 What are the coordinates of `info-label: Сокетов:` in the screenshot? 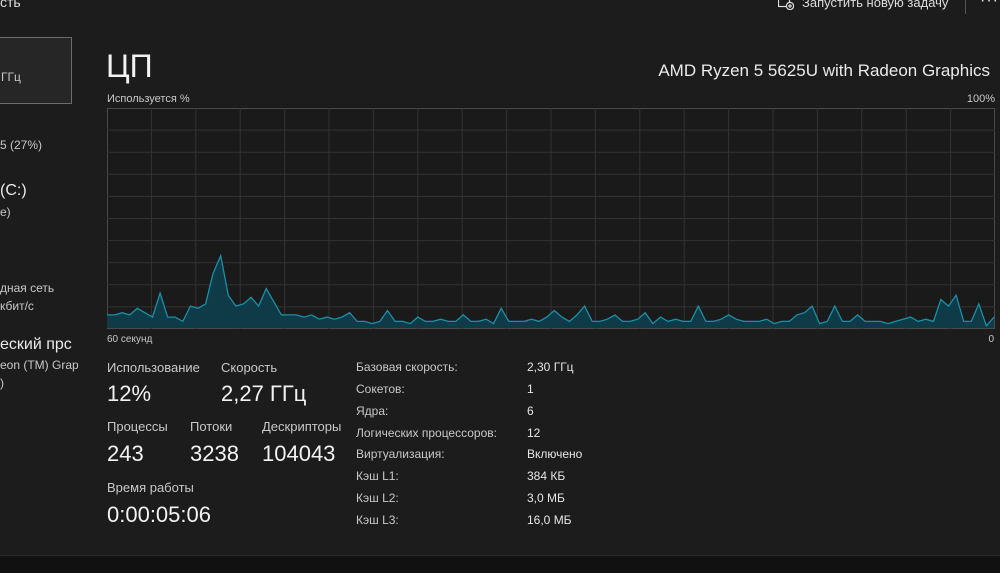 It's located at (380, 389).